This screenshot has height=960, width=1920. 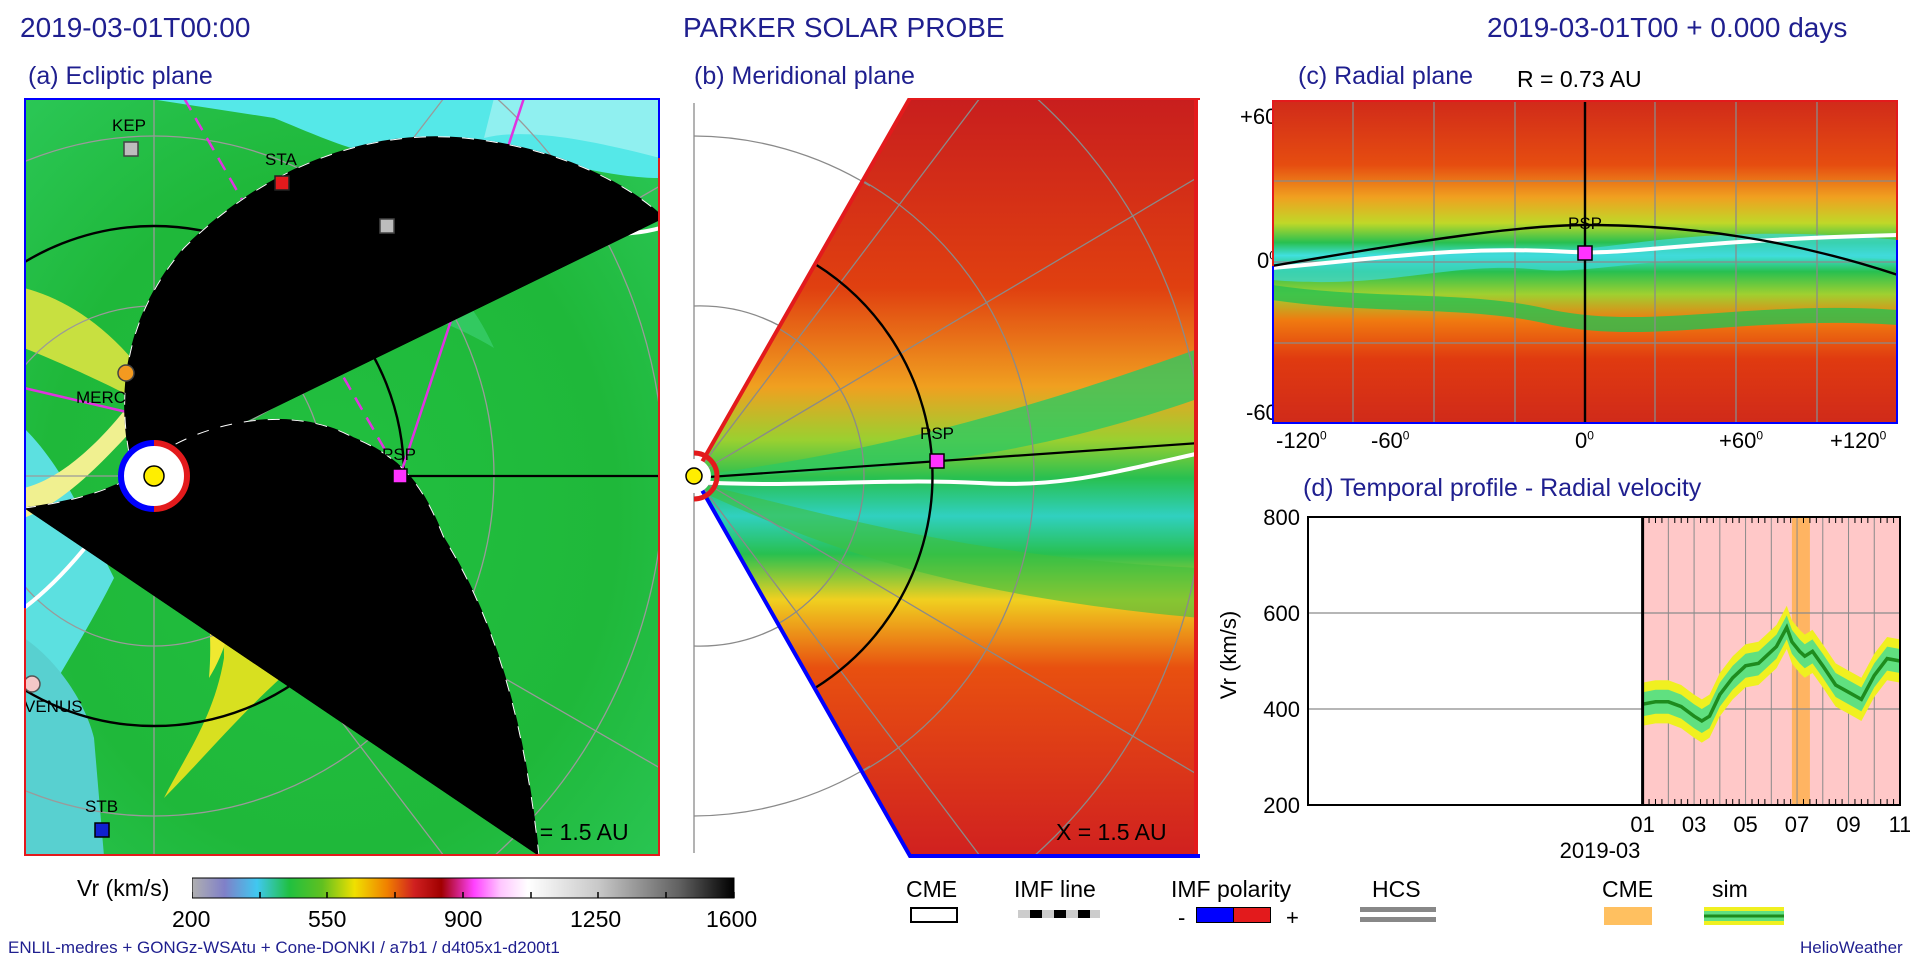 I want to click on y-tick-label: 800, so click(x=1281, y=517).